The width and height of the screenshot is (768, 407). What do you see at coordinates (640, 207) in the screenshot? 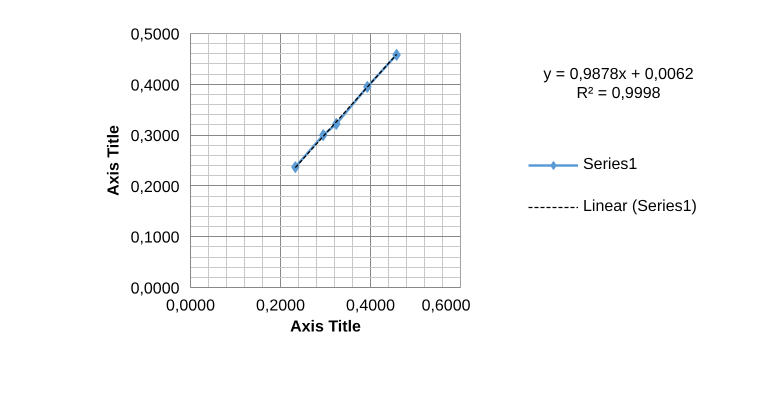
I see `legend-label: Linear (Series1)` at bounding box center [640, 207].